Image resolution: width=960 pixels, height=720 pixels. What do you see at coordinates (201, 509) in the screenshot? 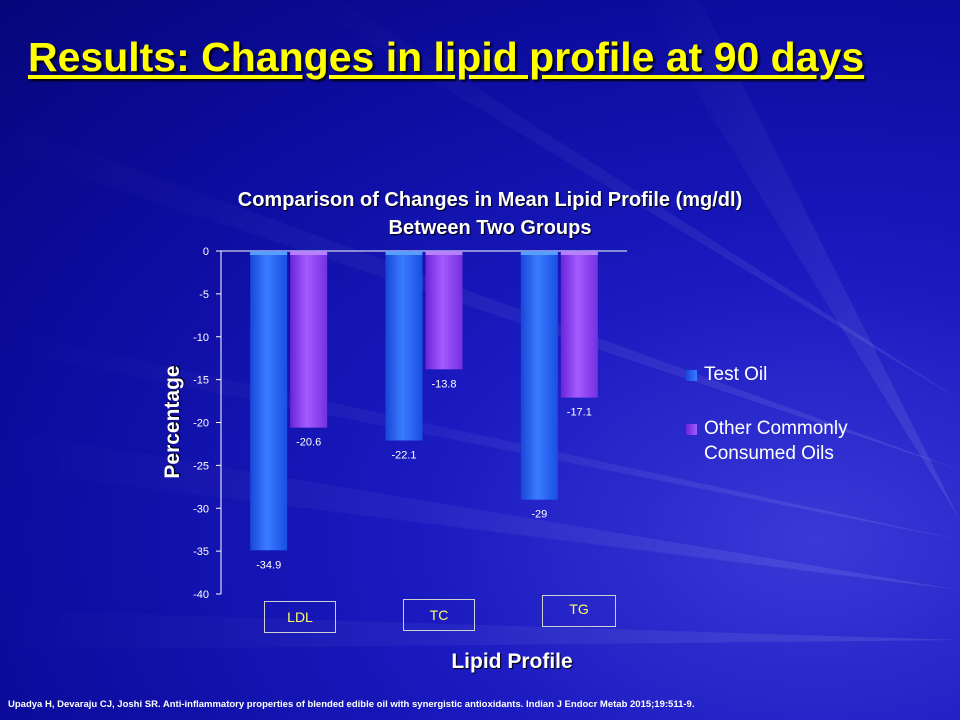
I see `y-tick-label: -30` at bounding box center [201, 509].